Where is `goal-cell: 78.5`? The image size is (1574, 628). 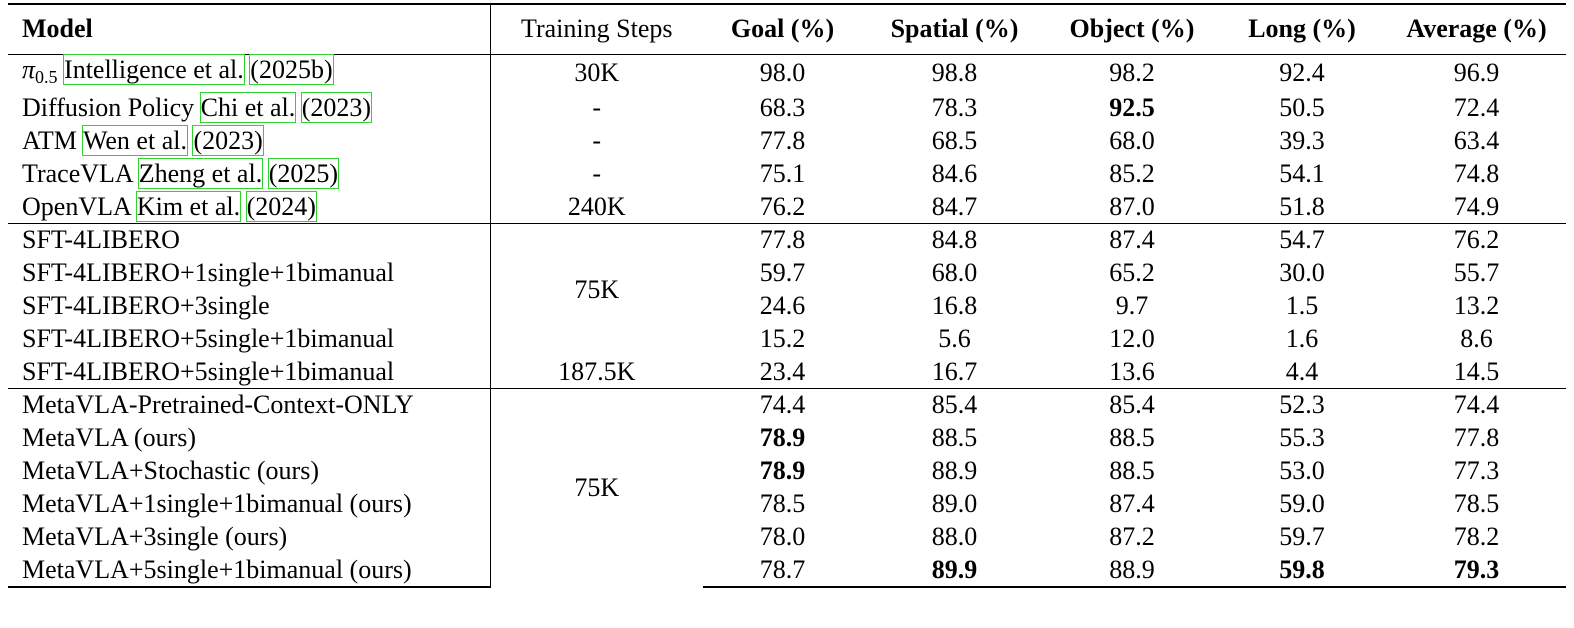 goal-cell: 78.5 is located at coordinates (782, 503).